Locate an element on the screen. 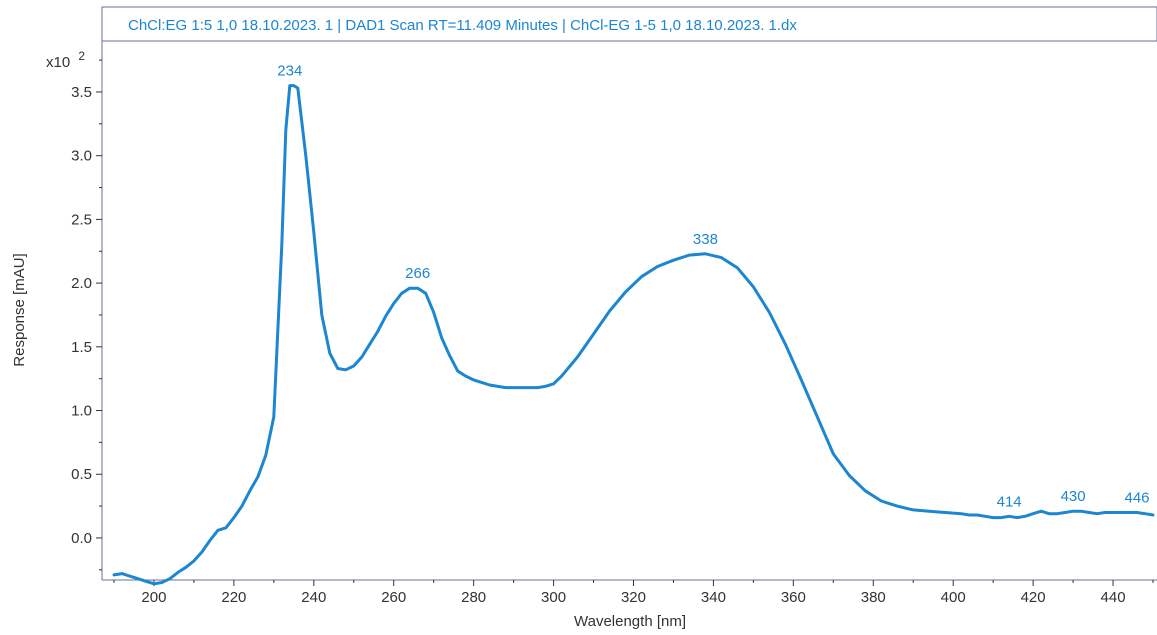 The height and width of the screenshot is (635, 1157). x-tick-label: 280 is located at coordinates (473, 597).